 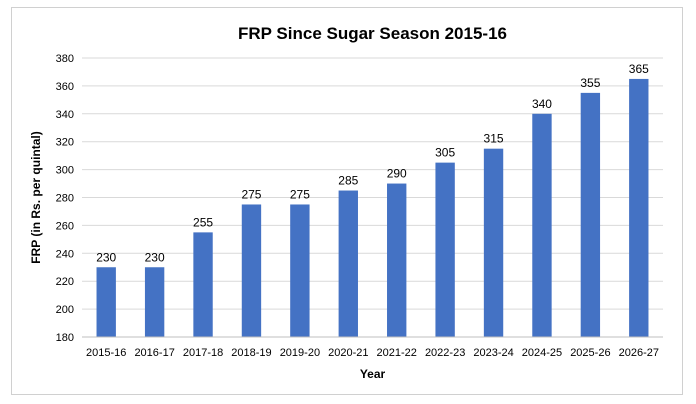 What do you see at coordinates (445, 353) in the screenshot?
I see `x-tick-label: 2022-23` at bounding box center [445, 353].